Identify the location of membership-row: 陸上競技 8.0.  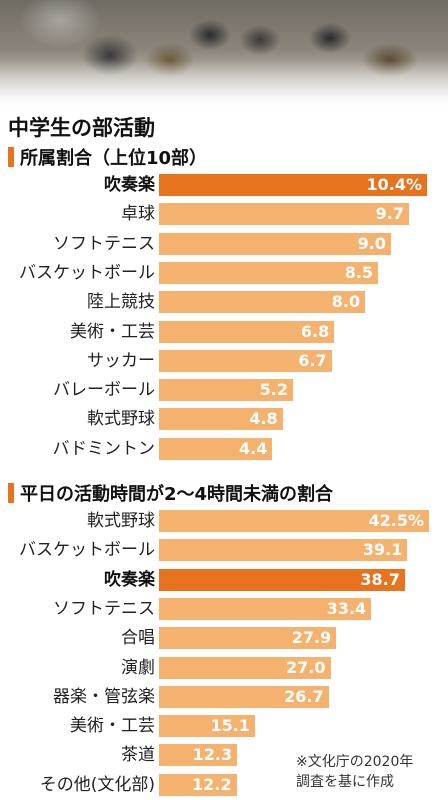
(224, 302).